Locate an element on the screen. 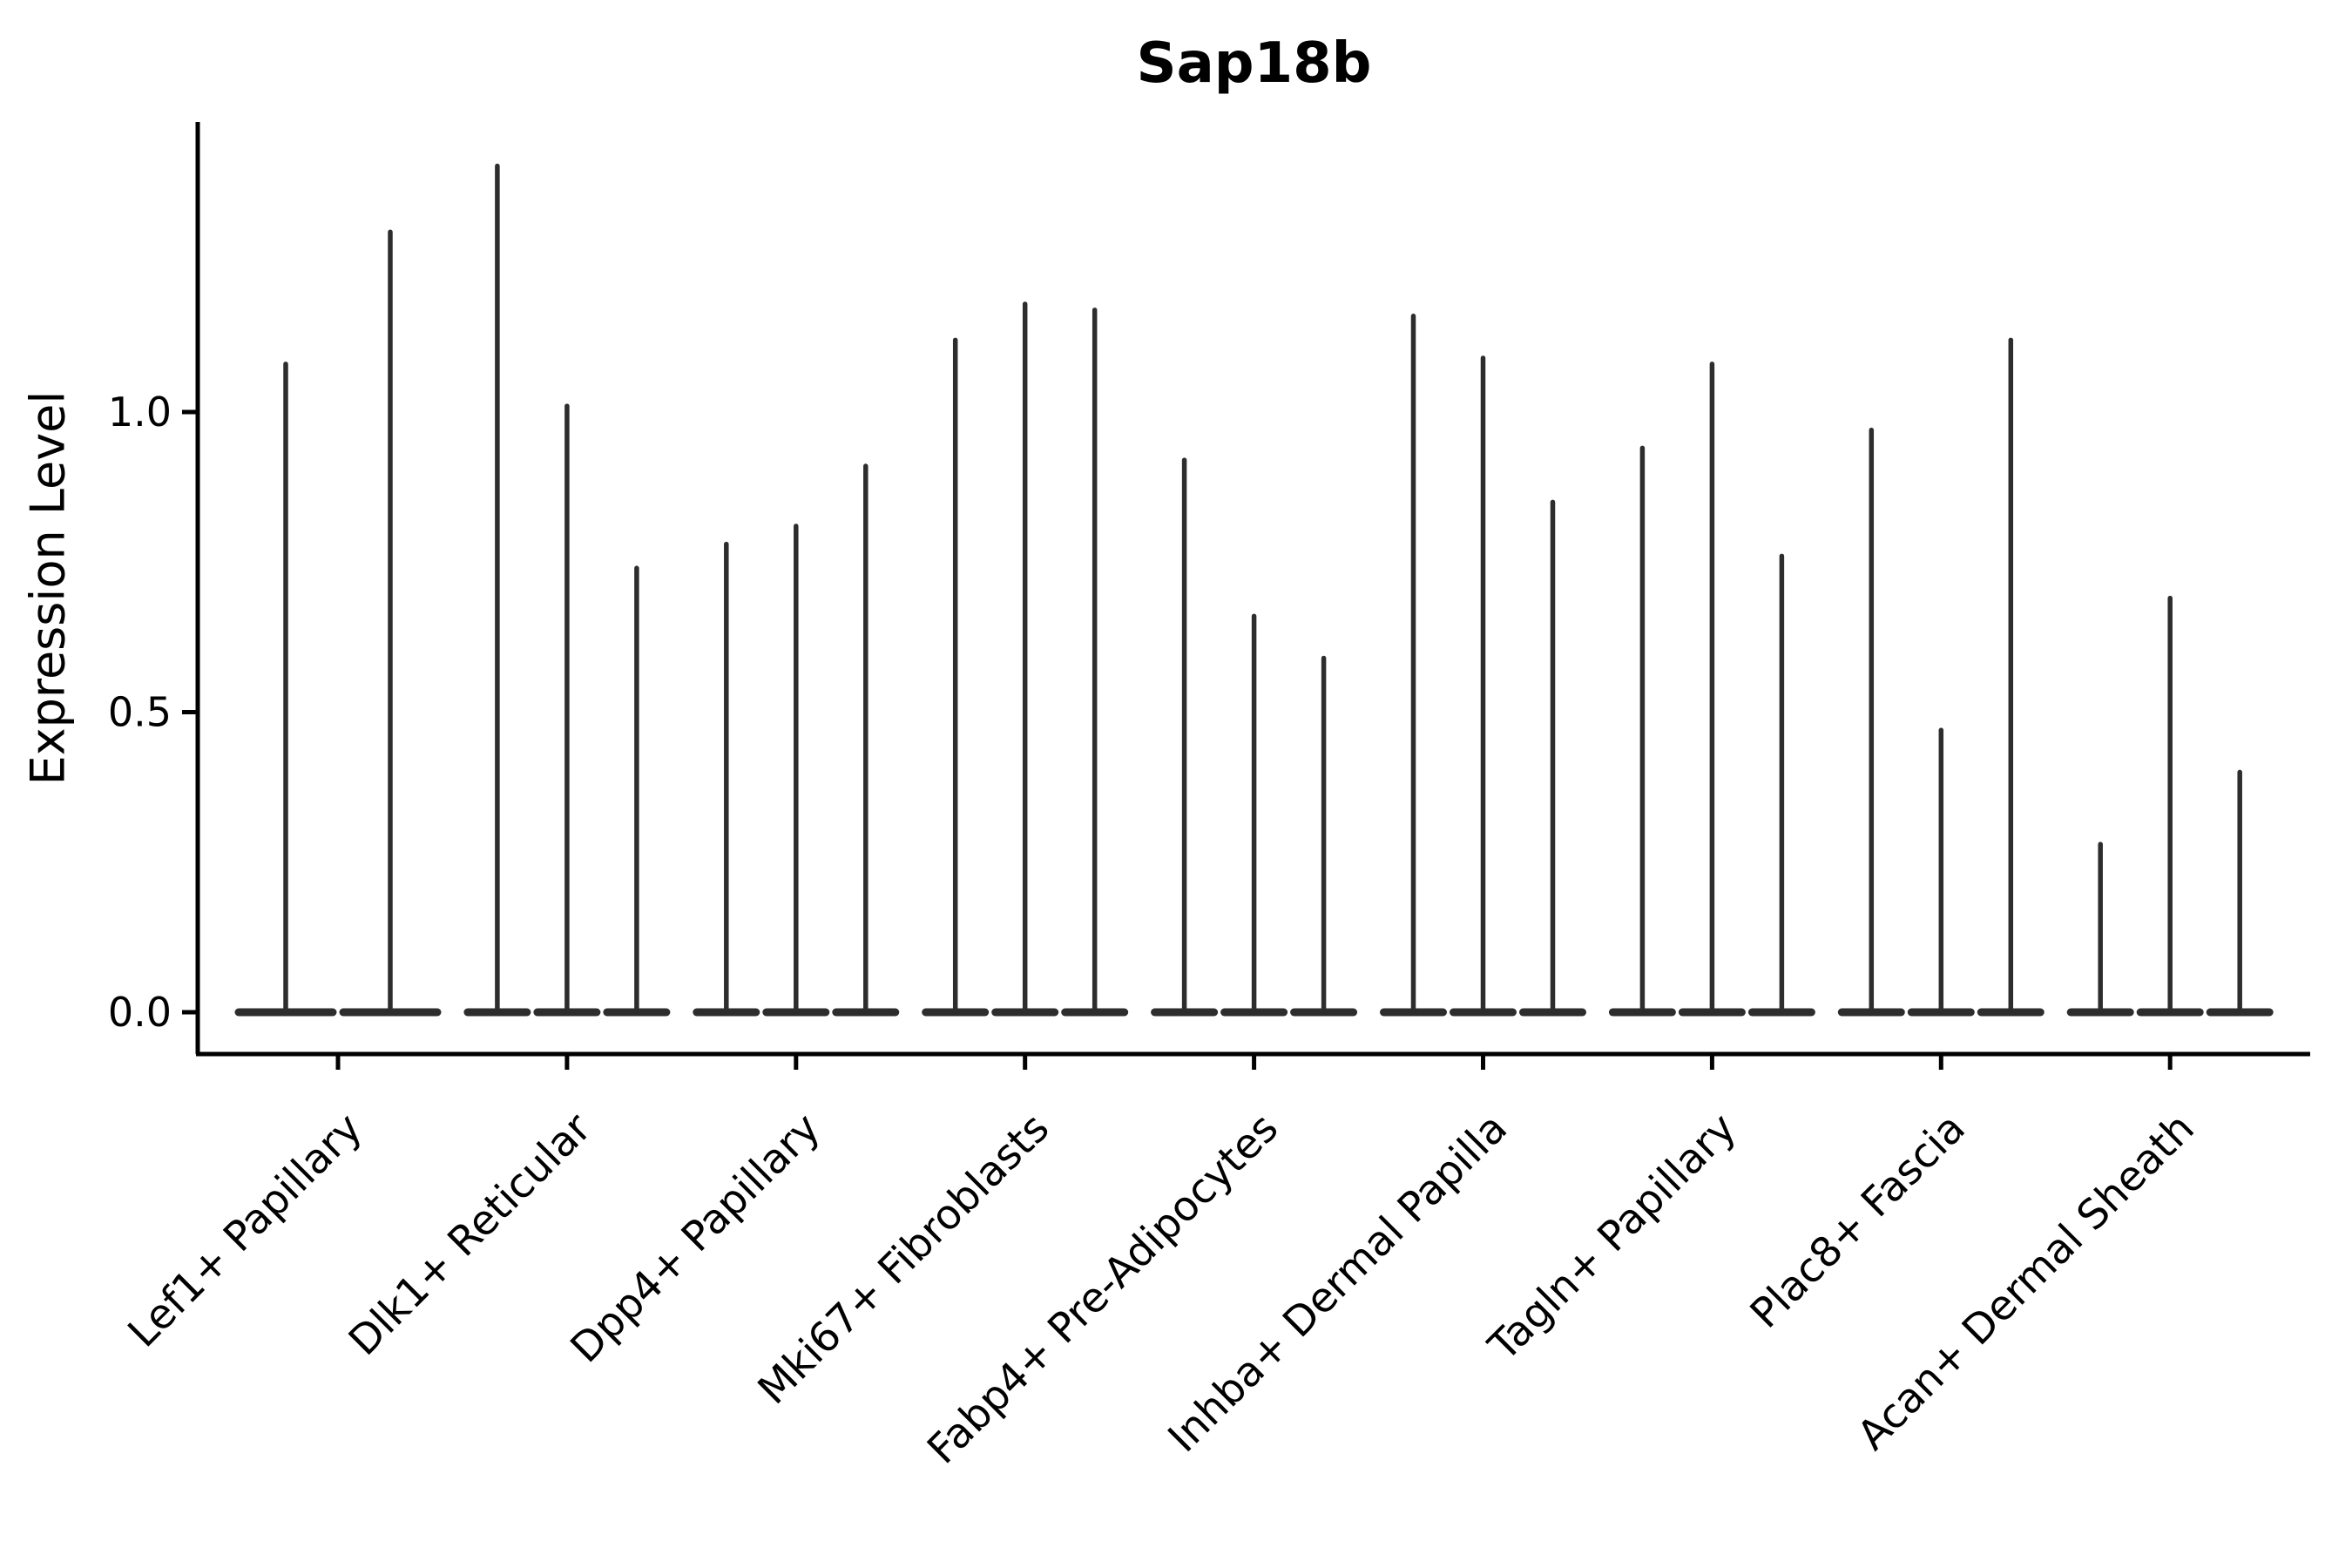  x-tick-label: Tagln+ Papillary is located at coordinates (1612, 1238).